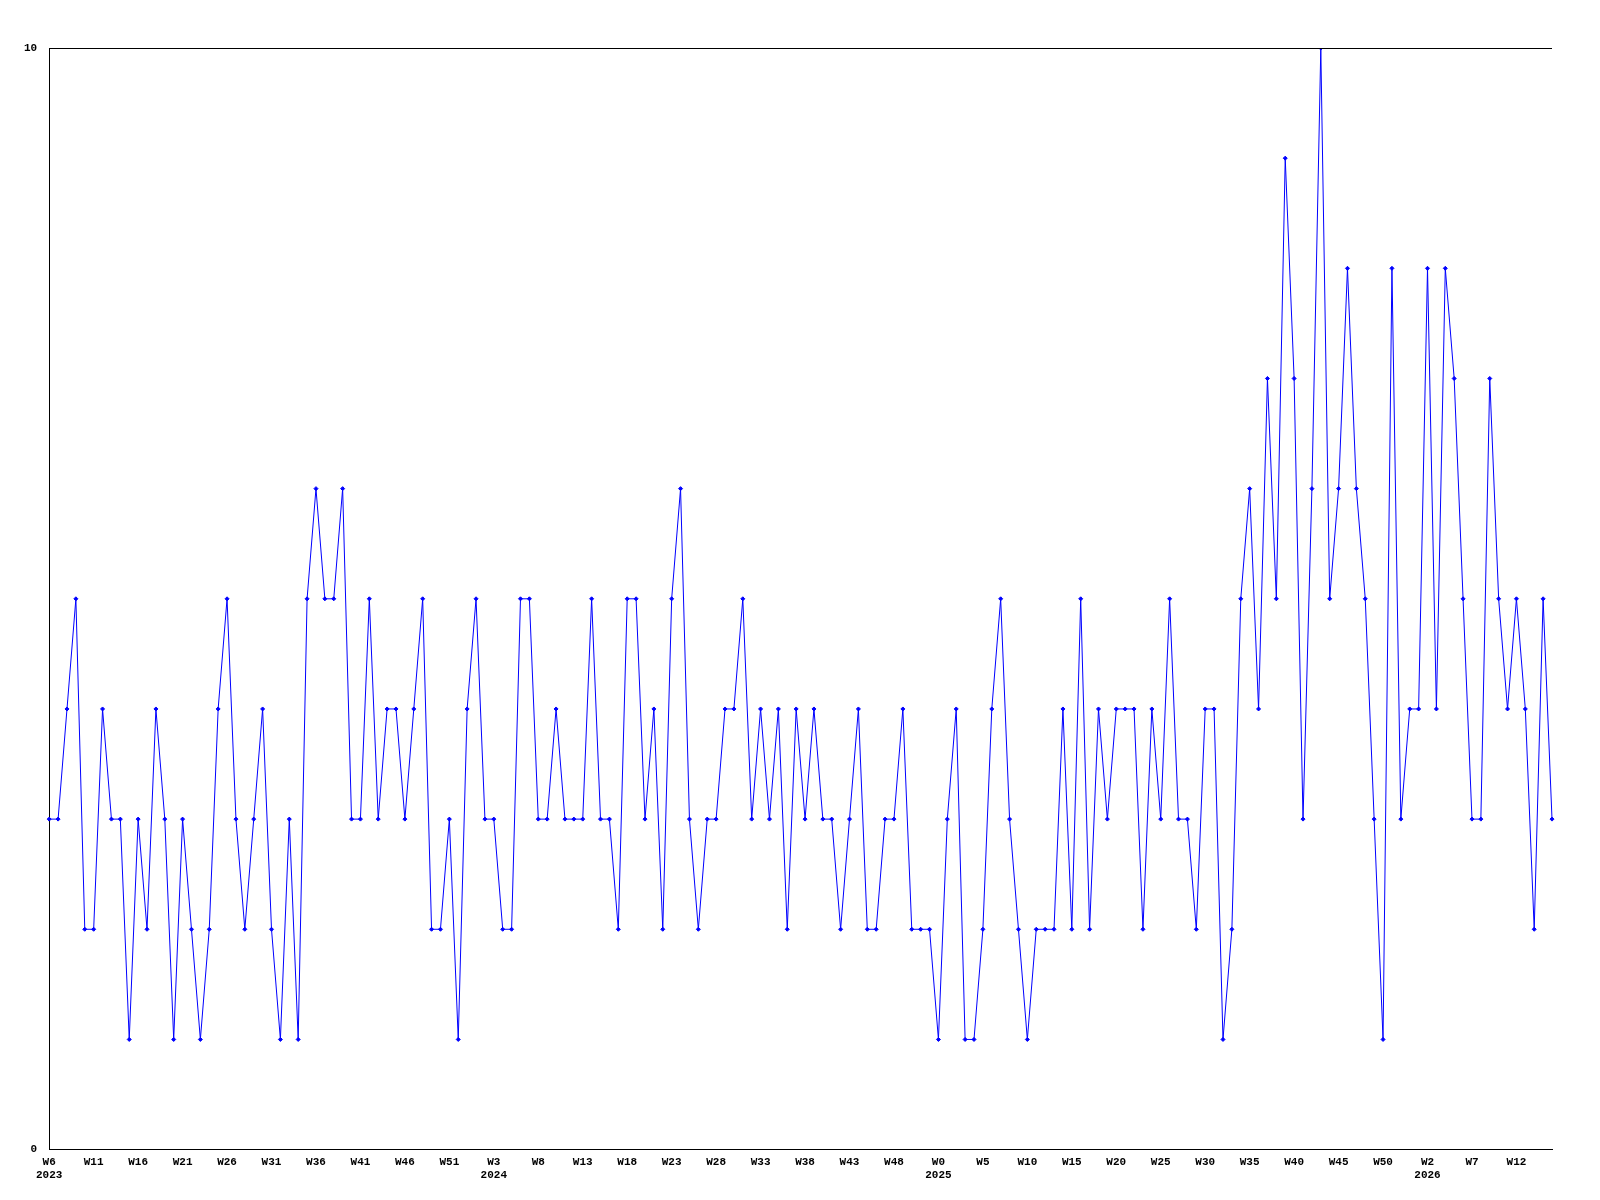  Describe the element at coordinates (671, 1161) in the screenshot. I see `x-tick-label: W23` at that location.